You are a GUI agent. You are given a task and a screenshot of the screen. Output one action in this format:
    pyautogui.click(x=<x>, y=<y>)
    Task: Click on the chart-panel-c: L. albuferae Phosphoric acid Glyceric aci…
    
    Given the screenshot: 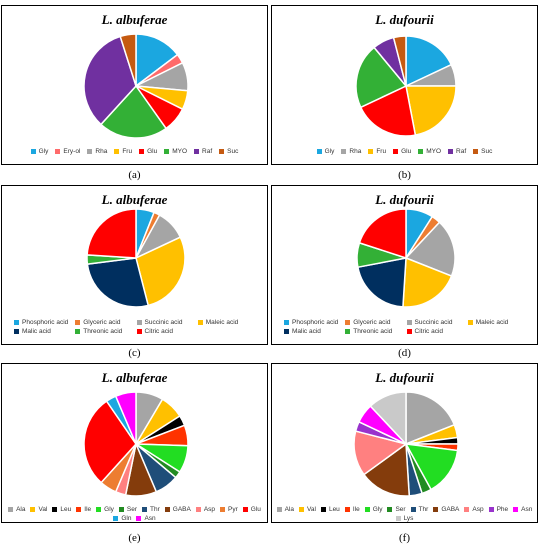 What is the action you would take?
    pyautogui.click(x=134, y=265)
    